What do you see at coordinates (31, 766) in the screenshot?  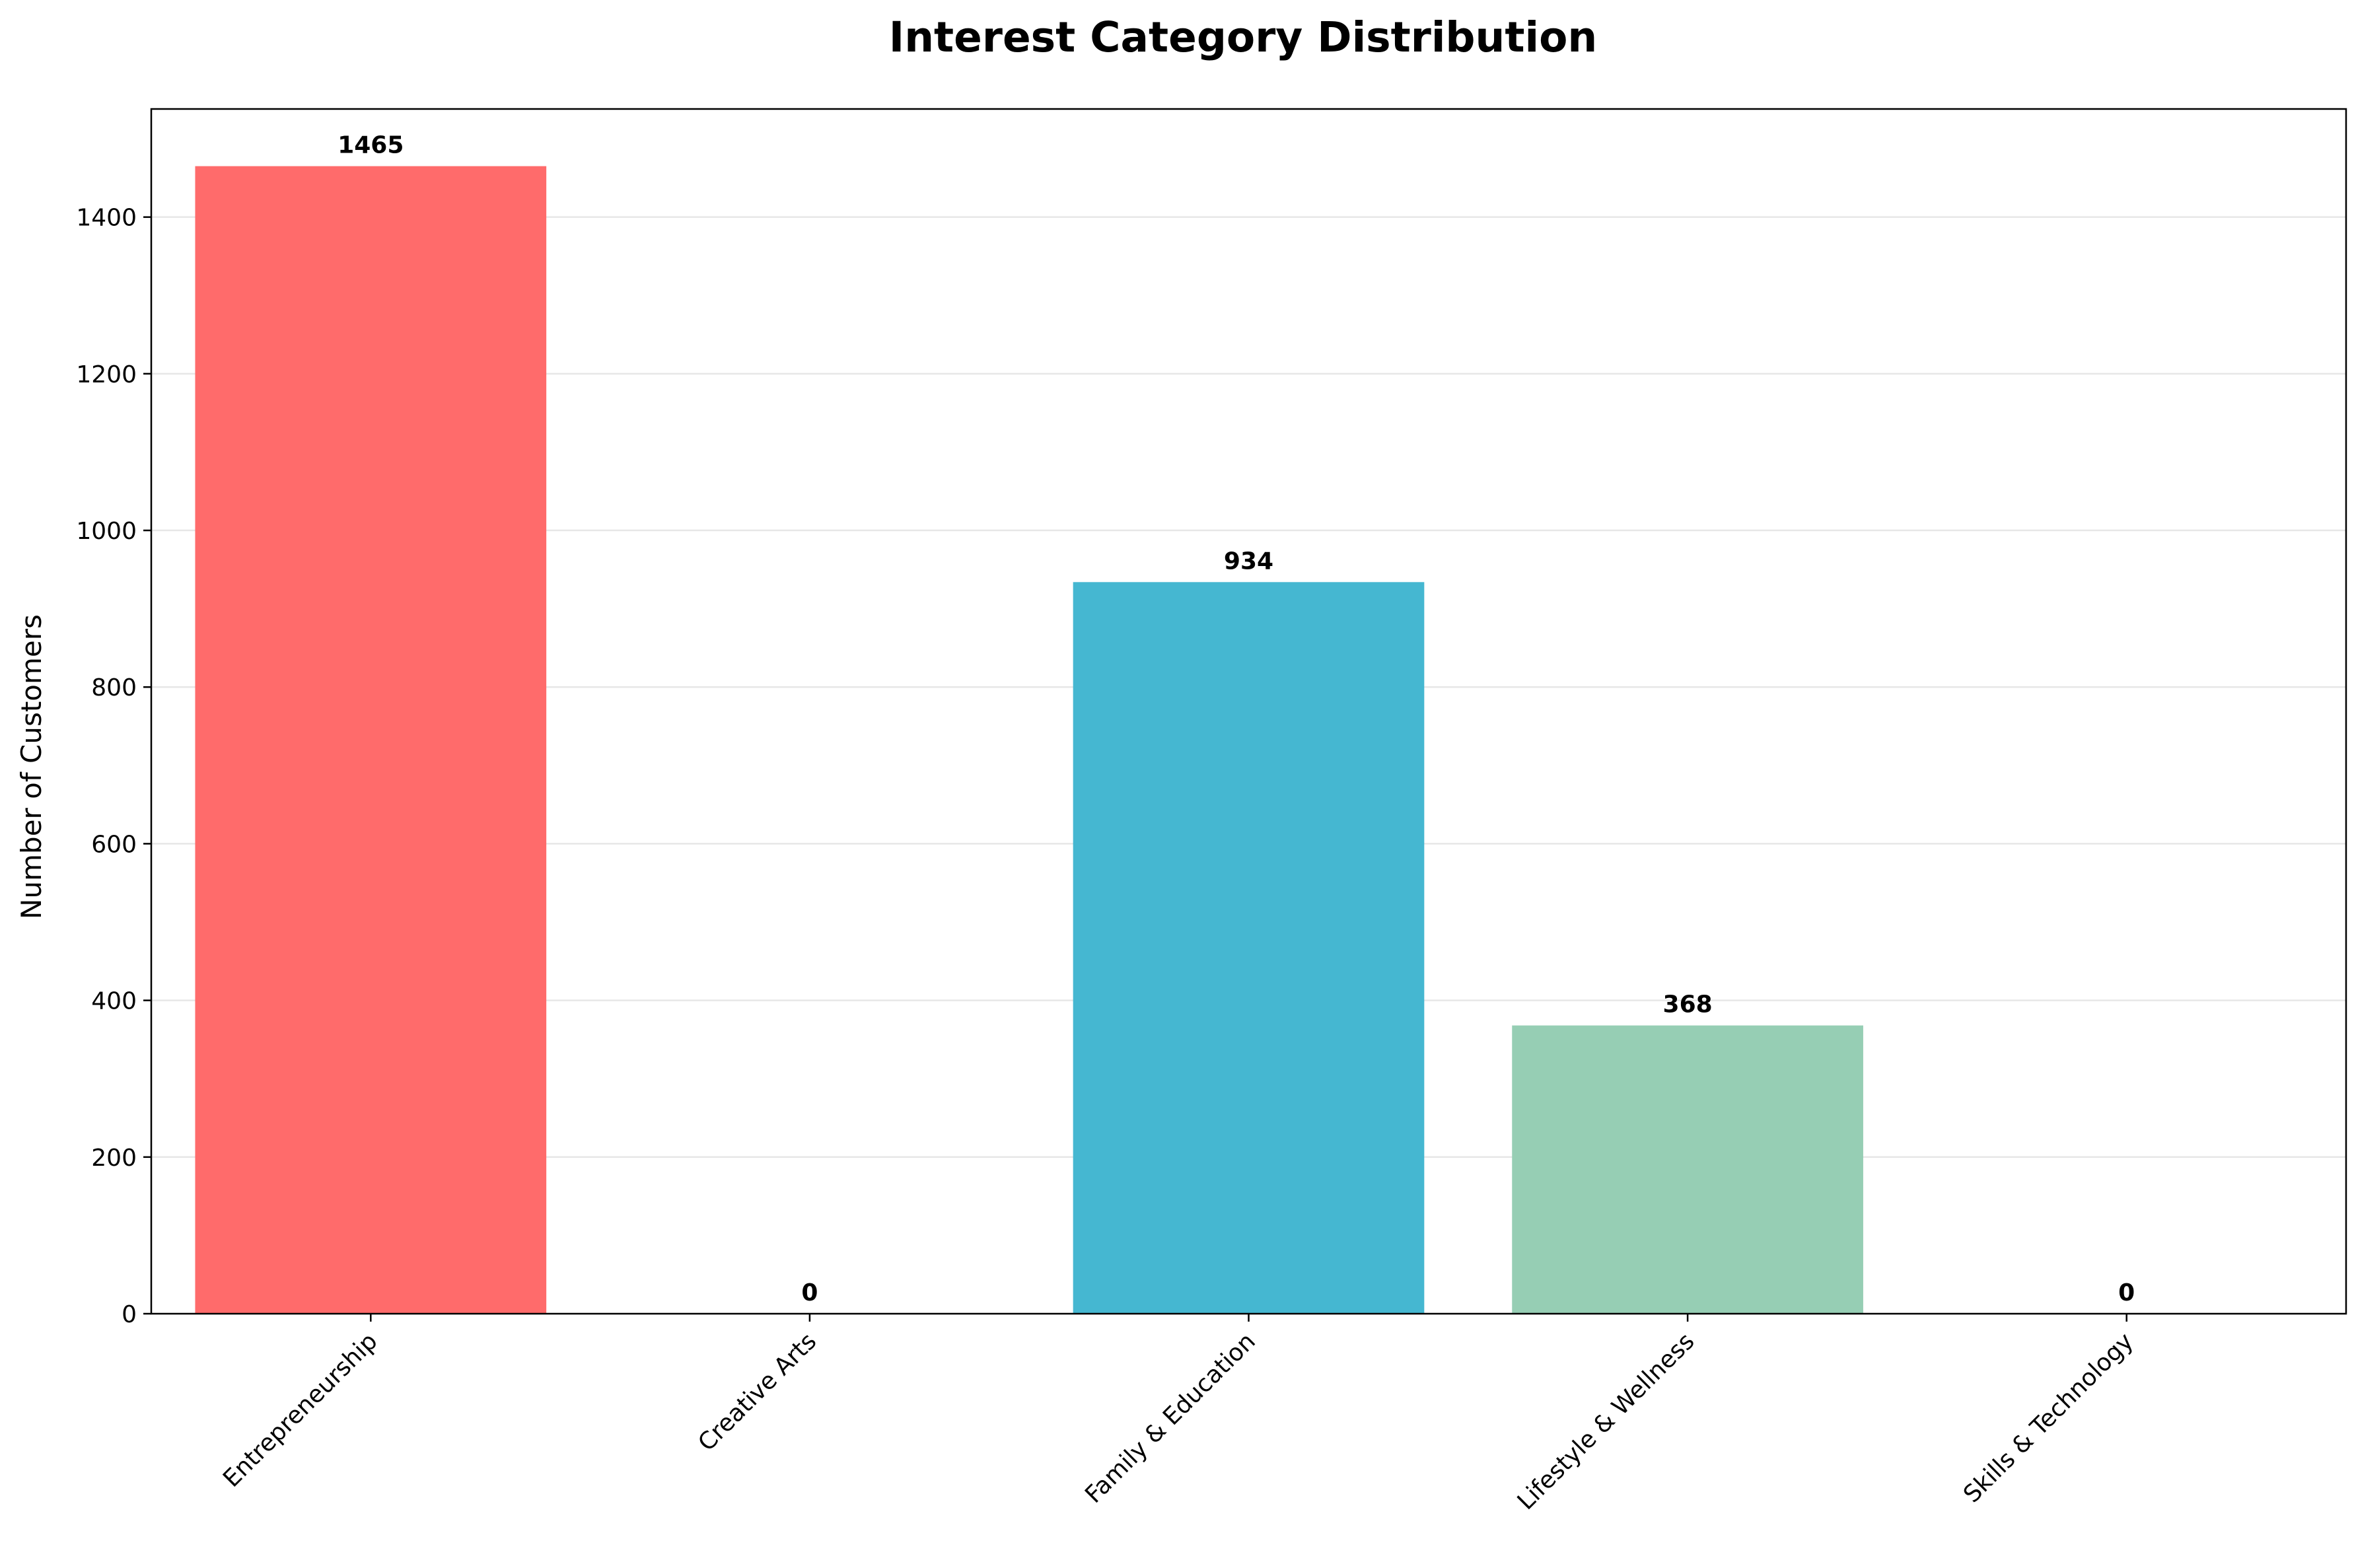 I see `y-axis-label: Number of Customers` at bounding box center [31, 766].